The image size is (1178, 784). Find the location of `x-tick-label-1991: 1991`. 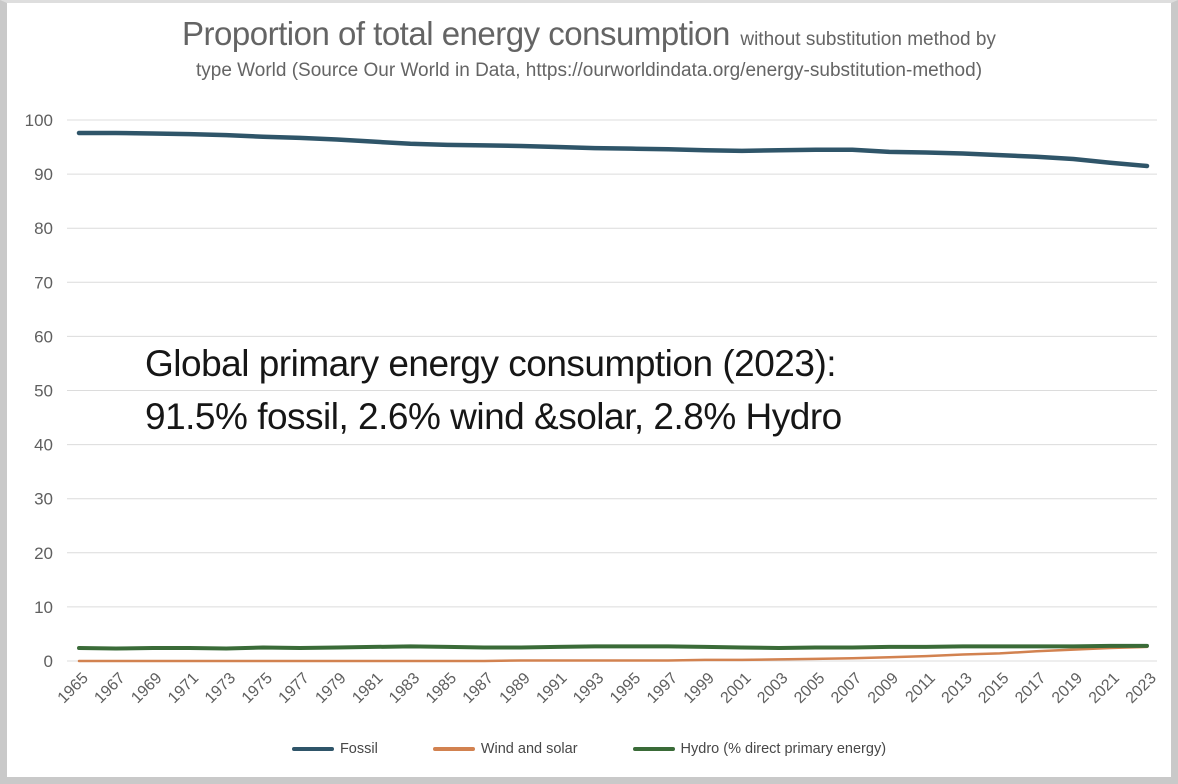

x-tick-label-1991: 1991 is located at coordinates (551, 688).